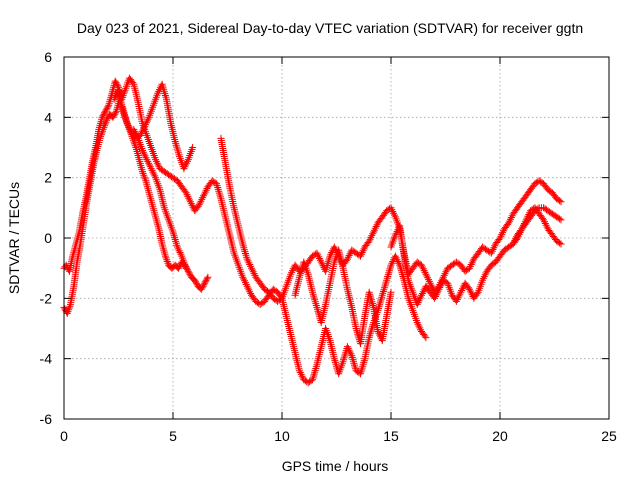 Image resolution: width=640 pixels, height=485 pixels. I want to click on x-tick-label: 15, so click(391, 436).